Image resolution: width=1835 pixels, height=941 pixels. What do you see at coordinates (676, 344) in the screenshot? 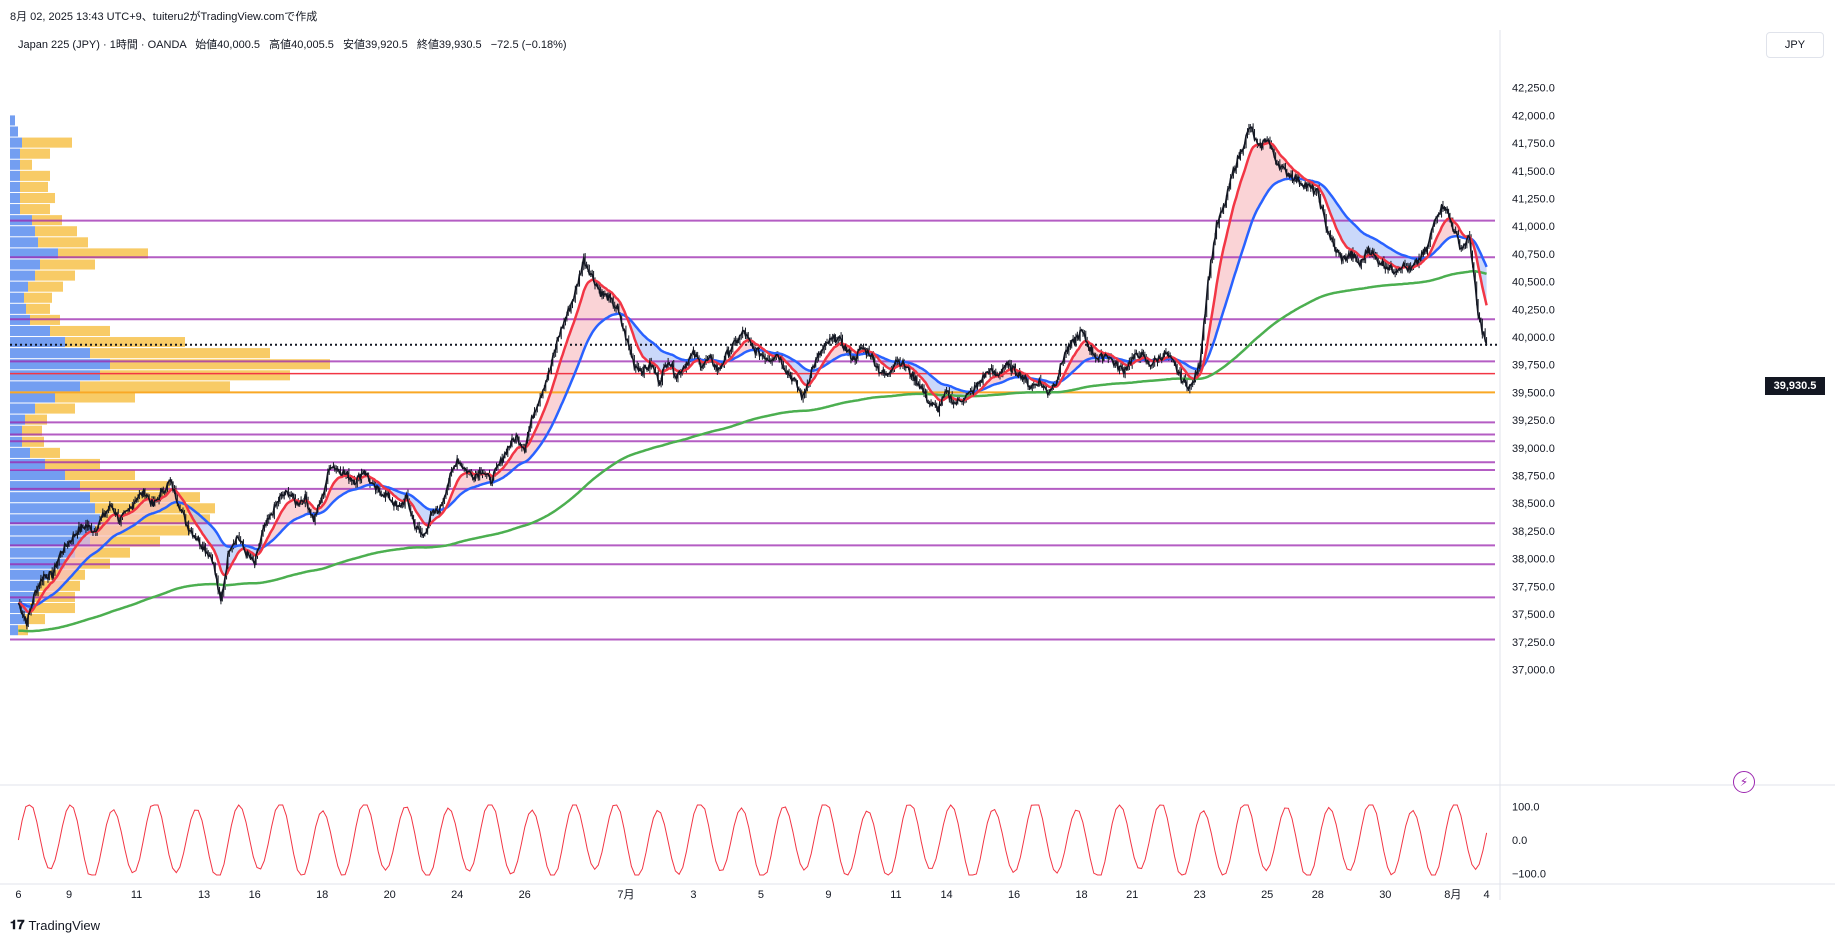
I see `bear-fill-area` at bounding box center [676, 344].